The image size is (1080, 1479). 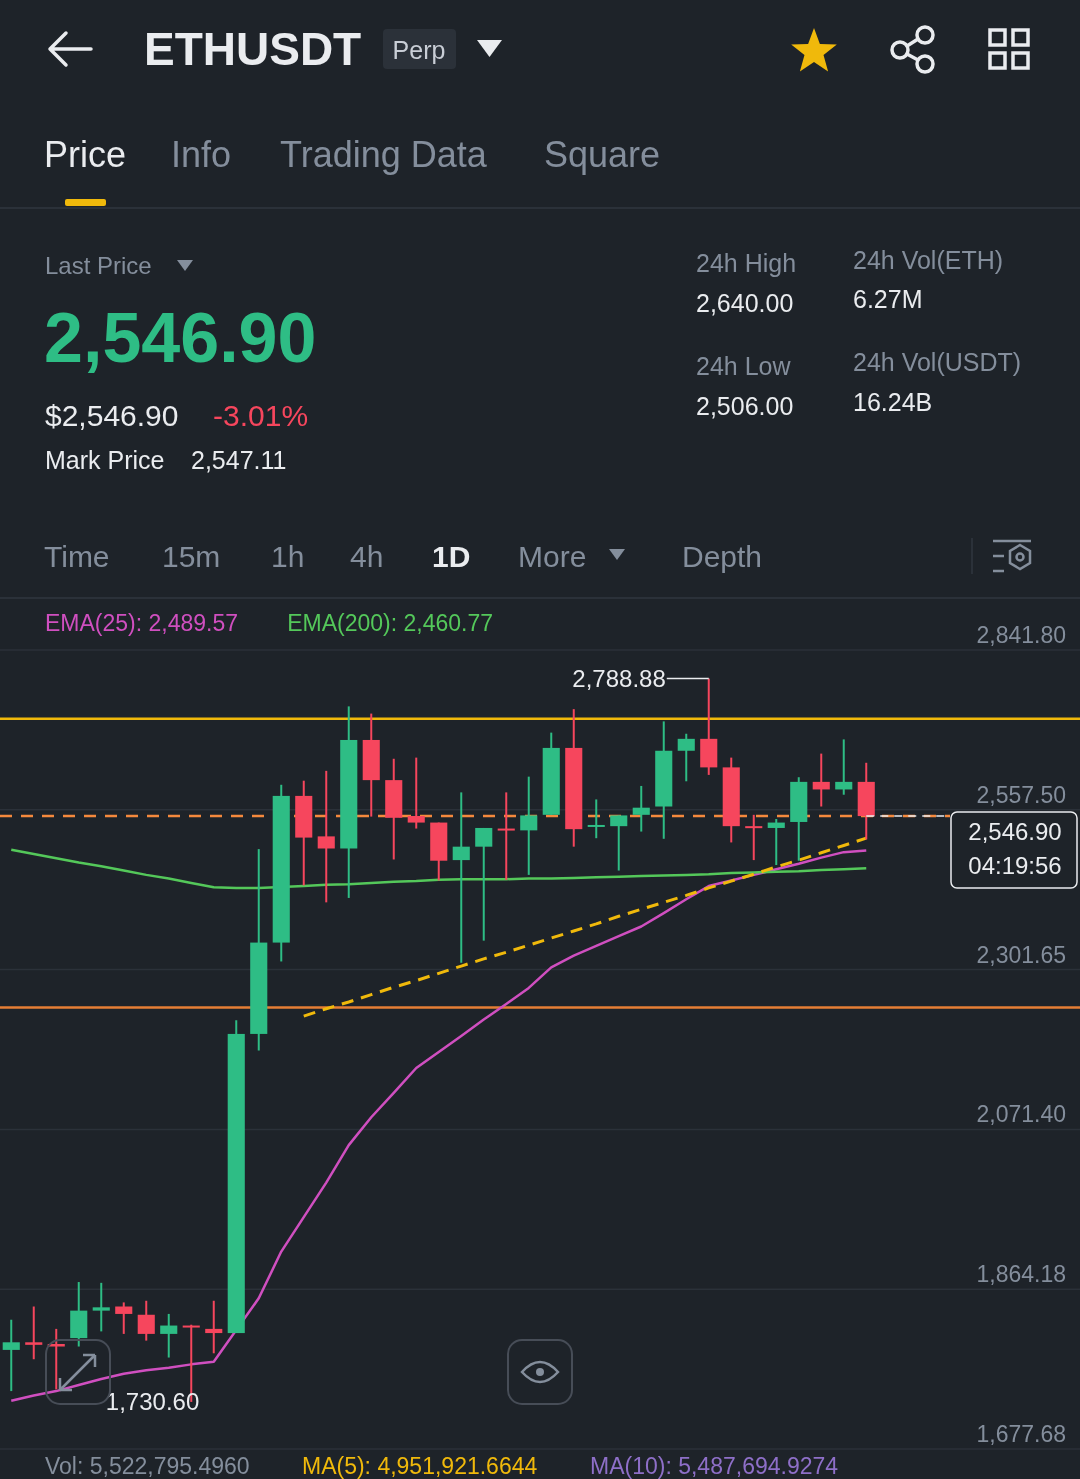 I want to click on text: 2,547.11, so click(x=239, y=460).